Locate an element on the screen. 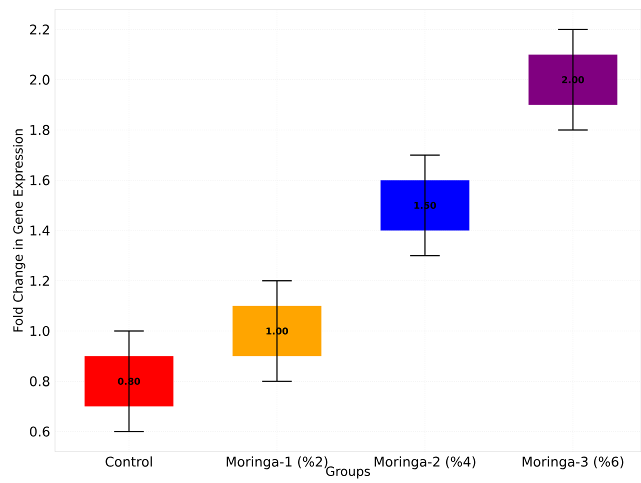  y-tick-label: 1.6 is located at coordinates (40, 180).